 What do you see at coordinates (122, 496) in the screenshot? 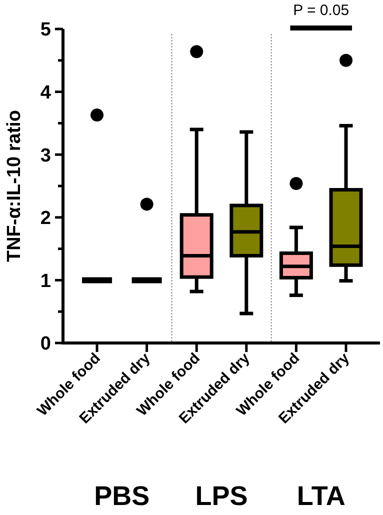
I see `text: PBS` at bounding box center [122, 496].